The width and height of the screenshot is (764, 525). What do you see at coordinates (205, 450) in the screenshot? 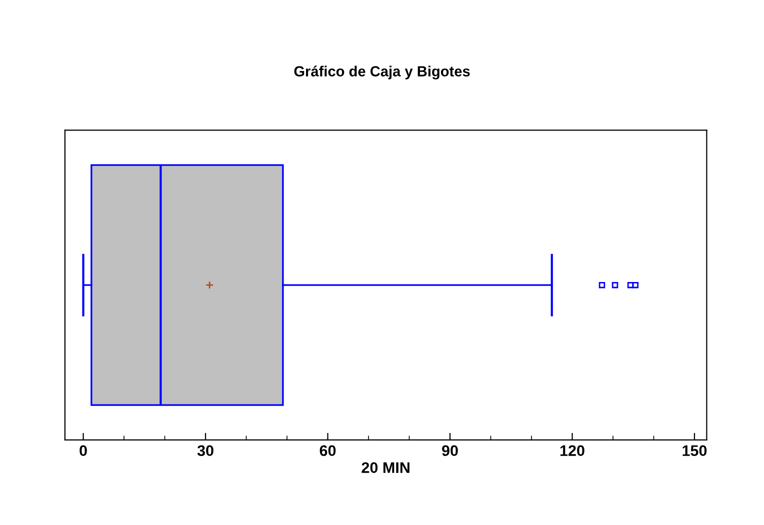
I see `x-tick-label: 30` at bounding box center [205, 450].